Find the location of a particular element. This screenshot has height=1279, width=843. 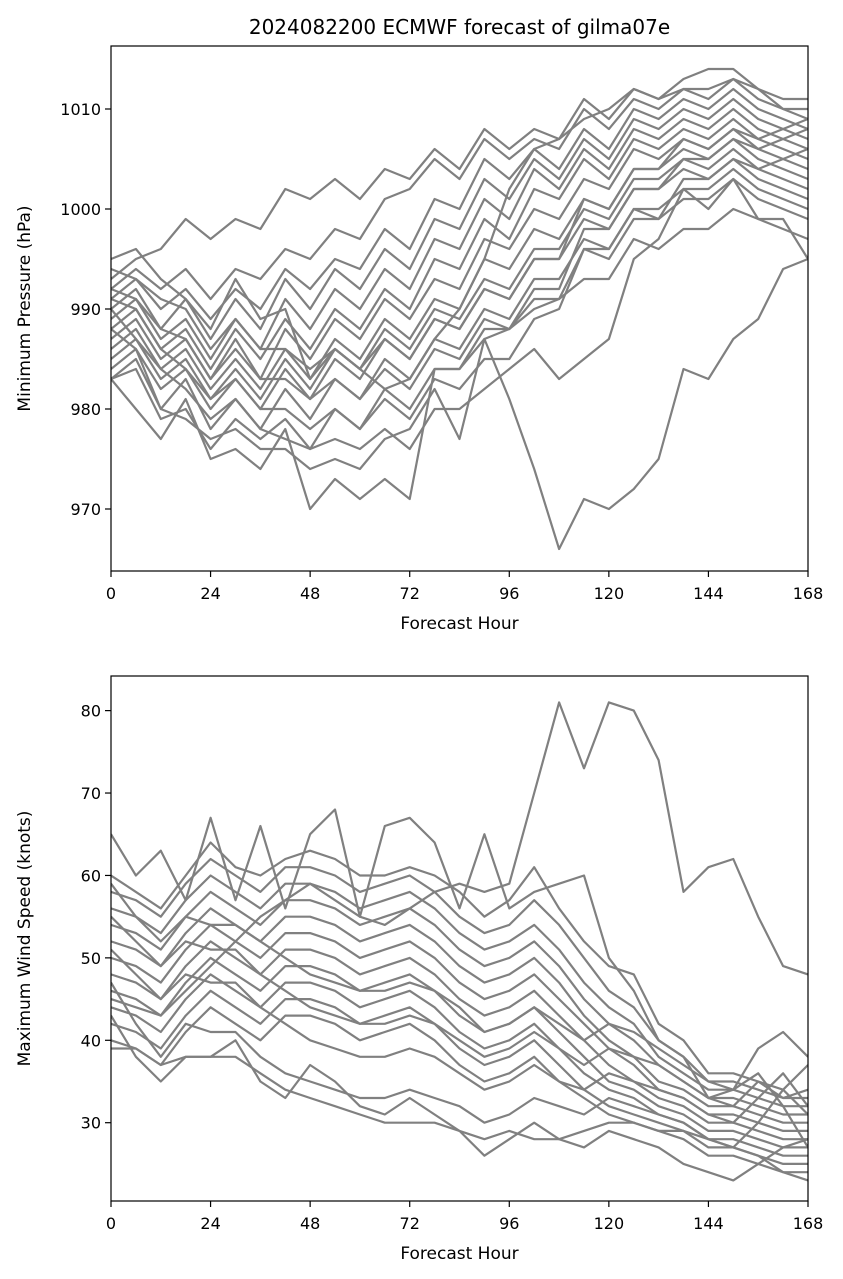

pressure-y-axis-label: Minimum Pressure (hPa) is located at coordinates (25, 308).